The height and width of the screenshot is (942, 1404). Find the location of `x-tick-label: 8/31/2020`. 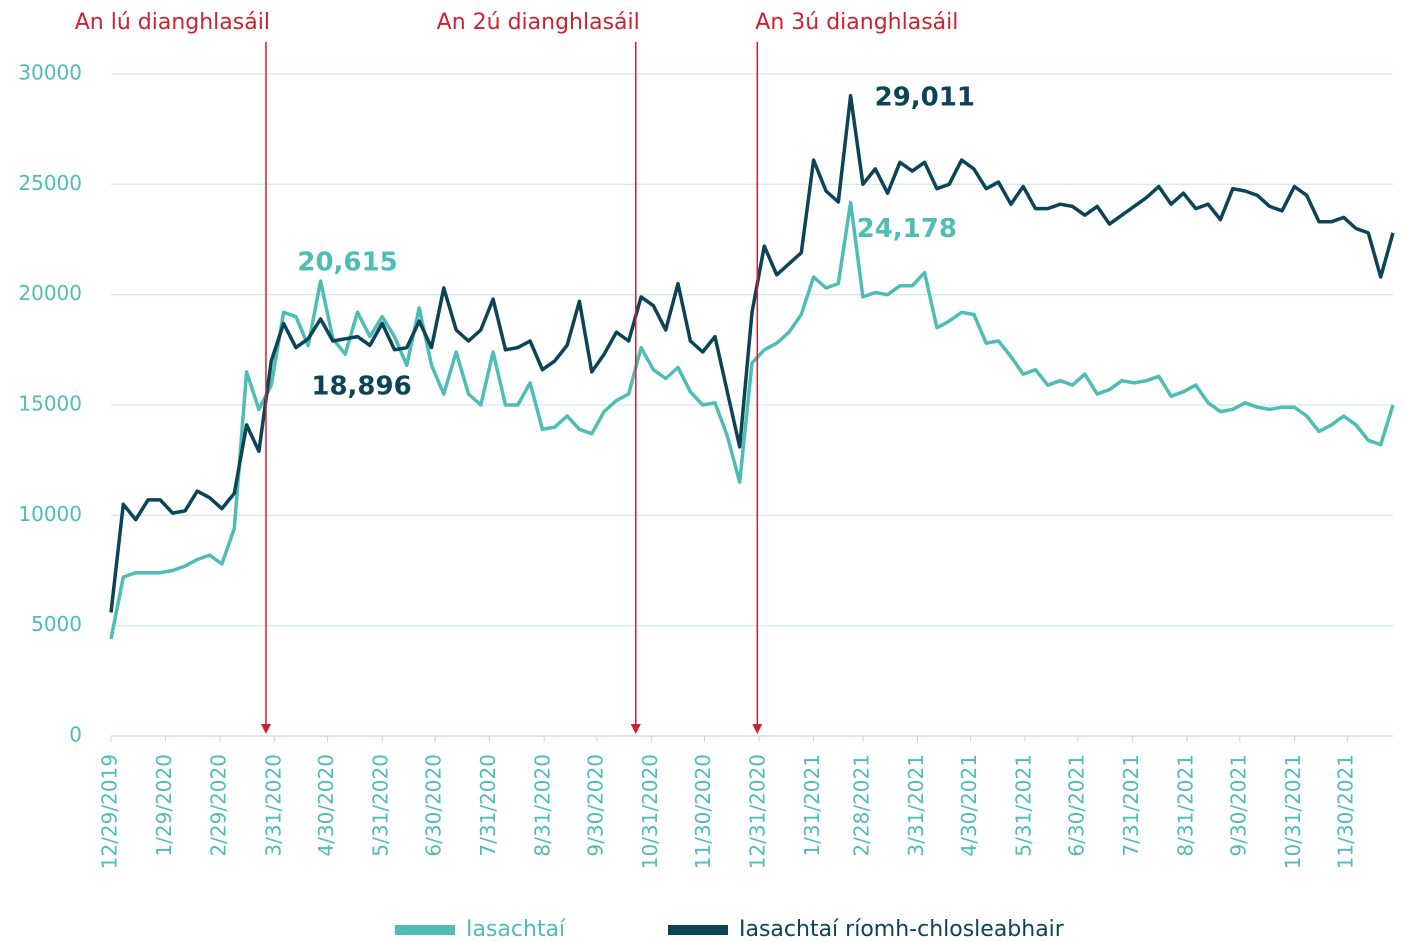

x-tick-label: 8/31/2020 is located at coordinates (543, 805).